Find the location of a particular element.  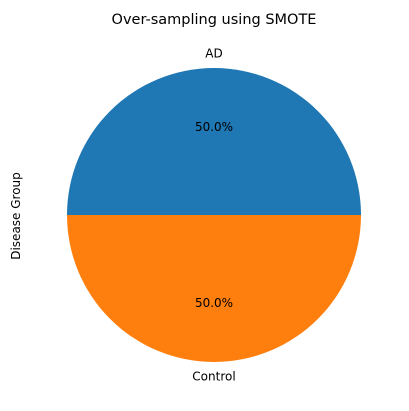

slice-label-ad: AD is located at coordinates (213, 53).